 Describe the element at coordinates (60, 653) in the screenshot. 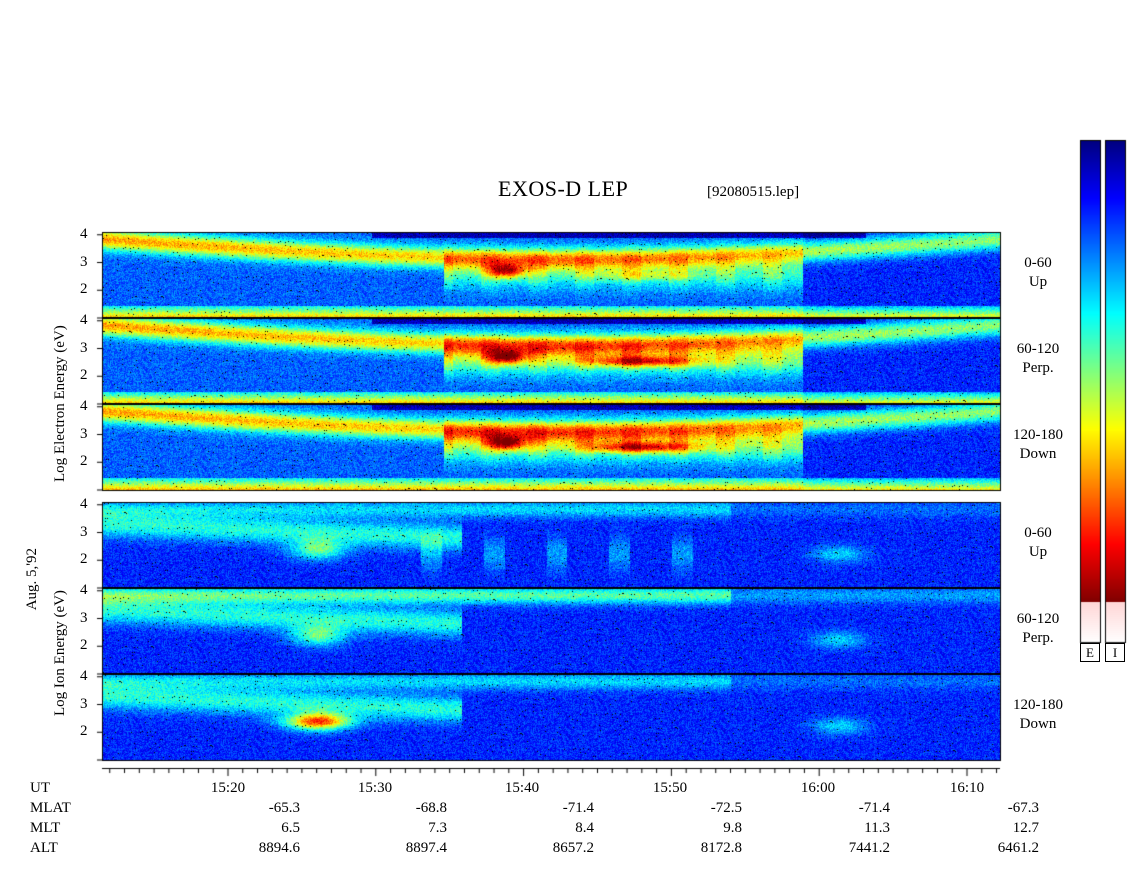

I see `ion-ylabel: Log Ion Energy (eV)` at that location.